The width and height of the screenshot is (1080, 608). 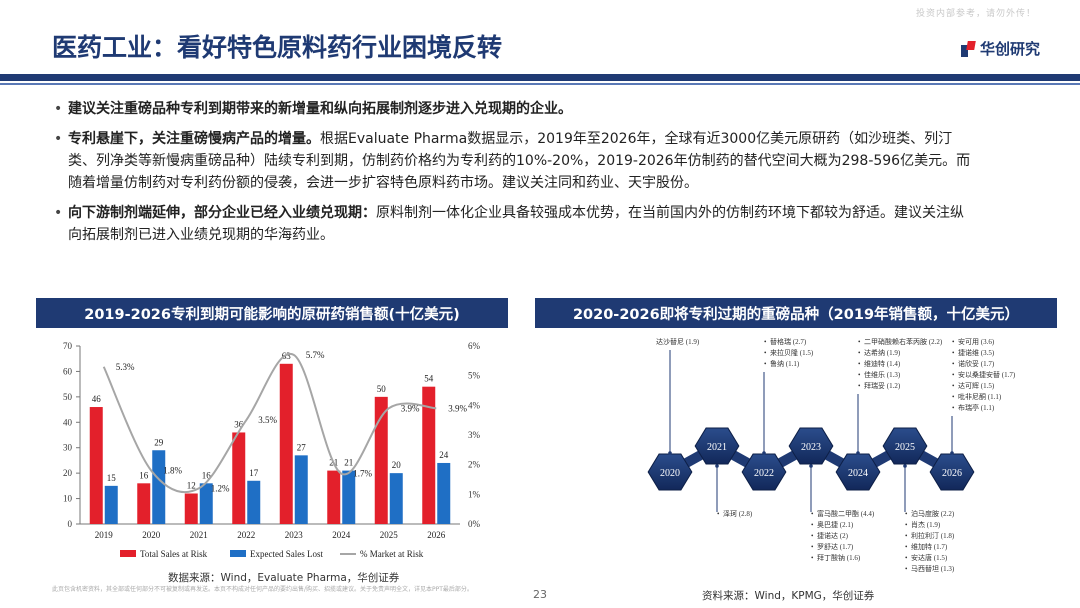 What do you see at coordinates (429, 379) in the screenshot?
I see `bar-total-label: 54` at bounding box center [429, 379].